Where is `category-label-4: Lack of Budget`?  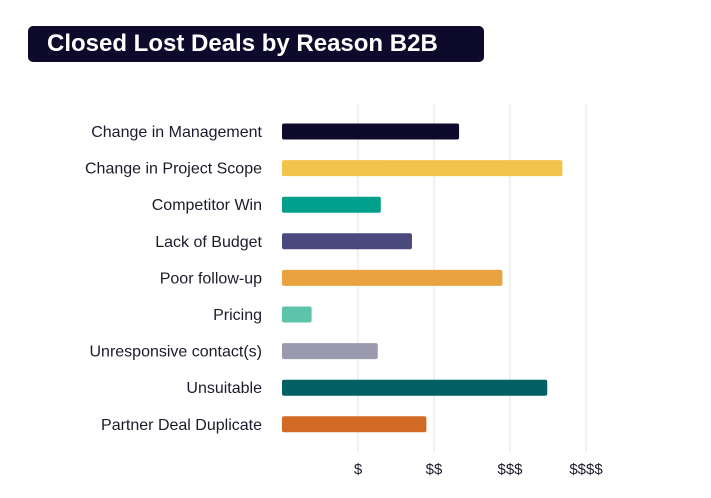 category-label-4: Lack of Budget is located at coordinates (208, 242).